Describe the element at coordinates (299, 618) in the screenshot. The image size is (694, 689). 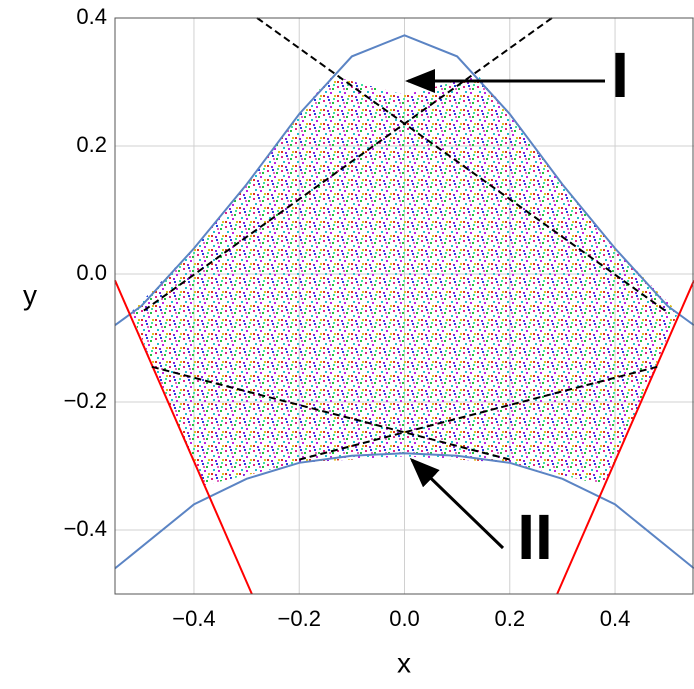
I see `x-tick-label: −0.2` at that location.